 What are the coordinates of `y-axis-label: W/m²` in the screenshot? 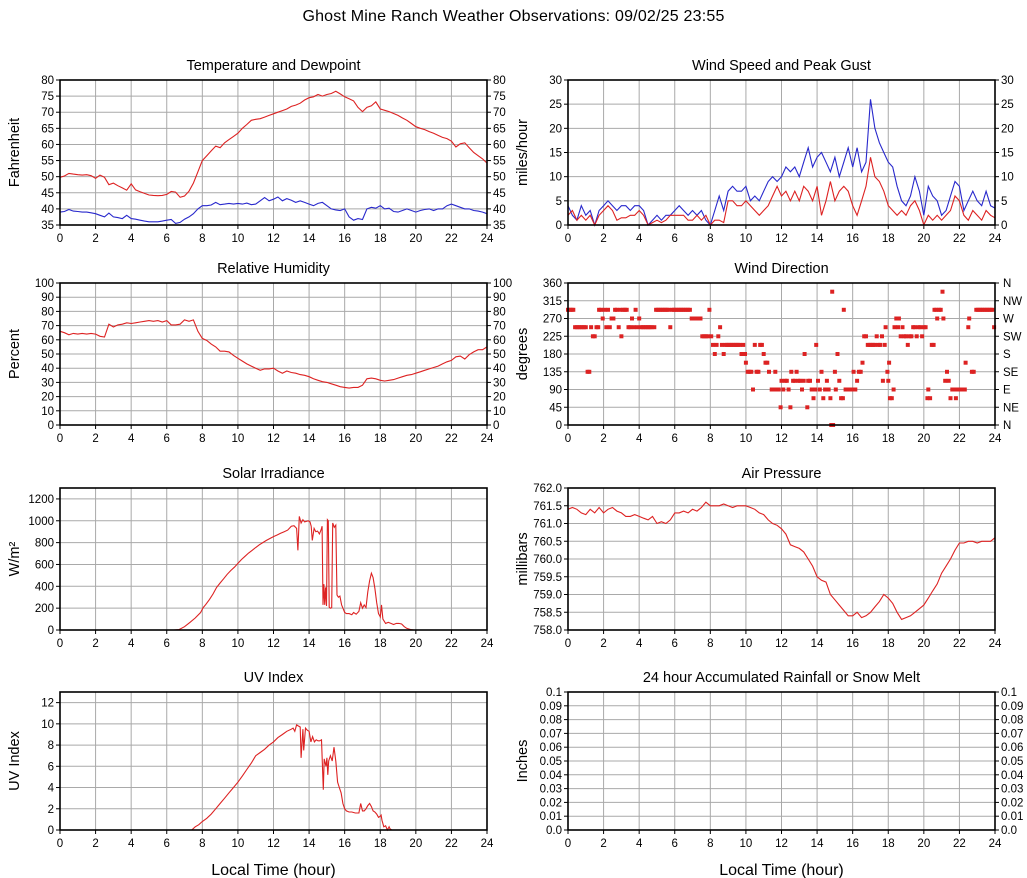 It's located at (15, 559).